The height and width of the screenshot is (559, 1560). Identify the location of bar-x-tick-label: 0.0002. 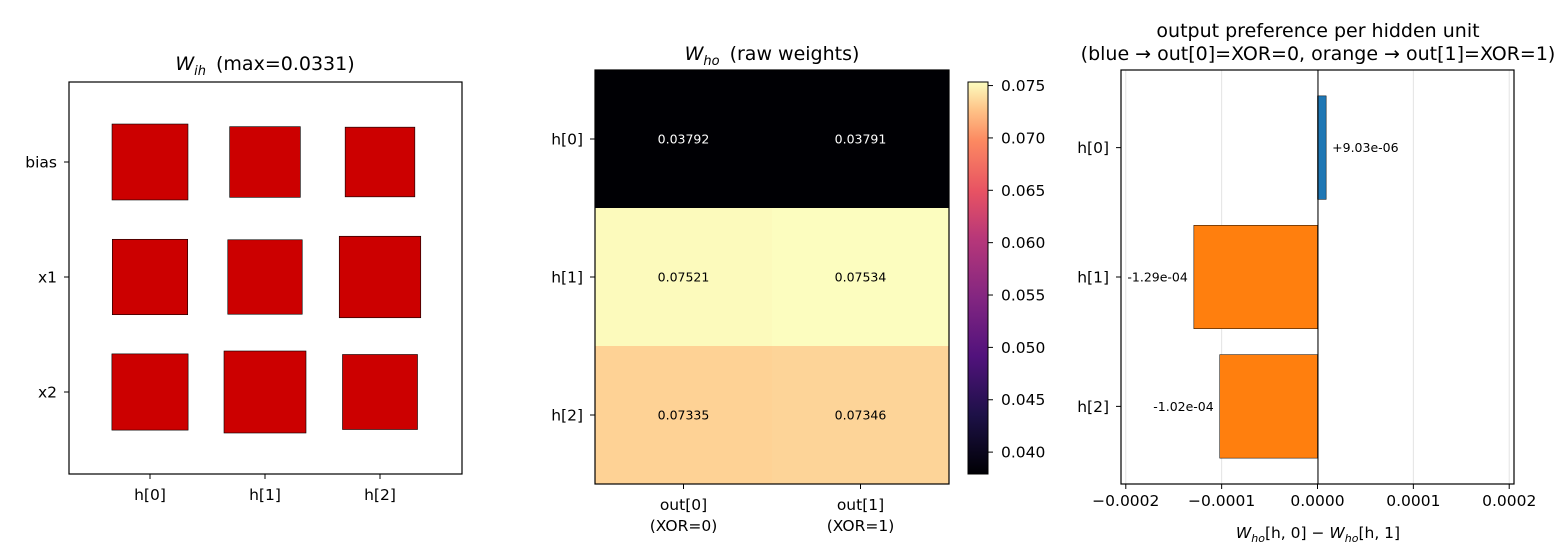
(1509, 501).